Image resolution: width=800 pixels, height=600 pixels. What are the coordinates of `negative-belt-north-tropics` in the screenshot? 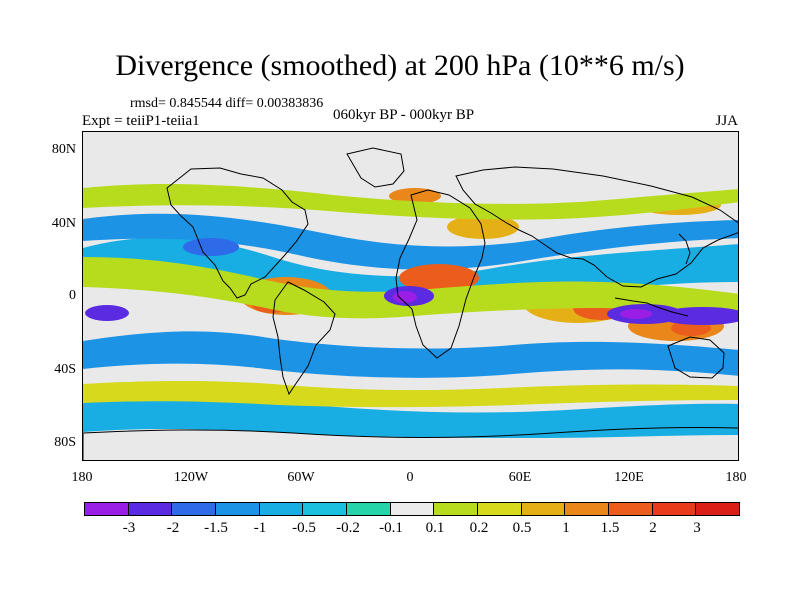 It's located at (410, 241).